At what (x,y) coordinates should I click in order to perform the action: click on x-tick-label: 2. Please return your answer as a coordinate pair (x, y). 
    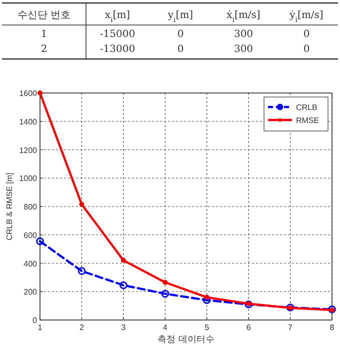
    Looking at the image, I should click on (81, 327).